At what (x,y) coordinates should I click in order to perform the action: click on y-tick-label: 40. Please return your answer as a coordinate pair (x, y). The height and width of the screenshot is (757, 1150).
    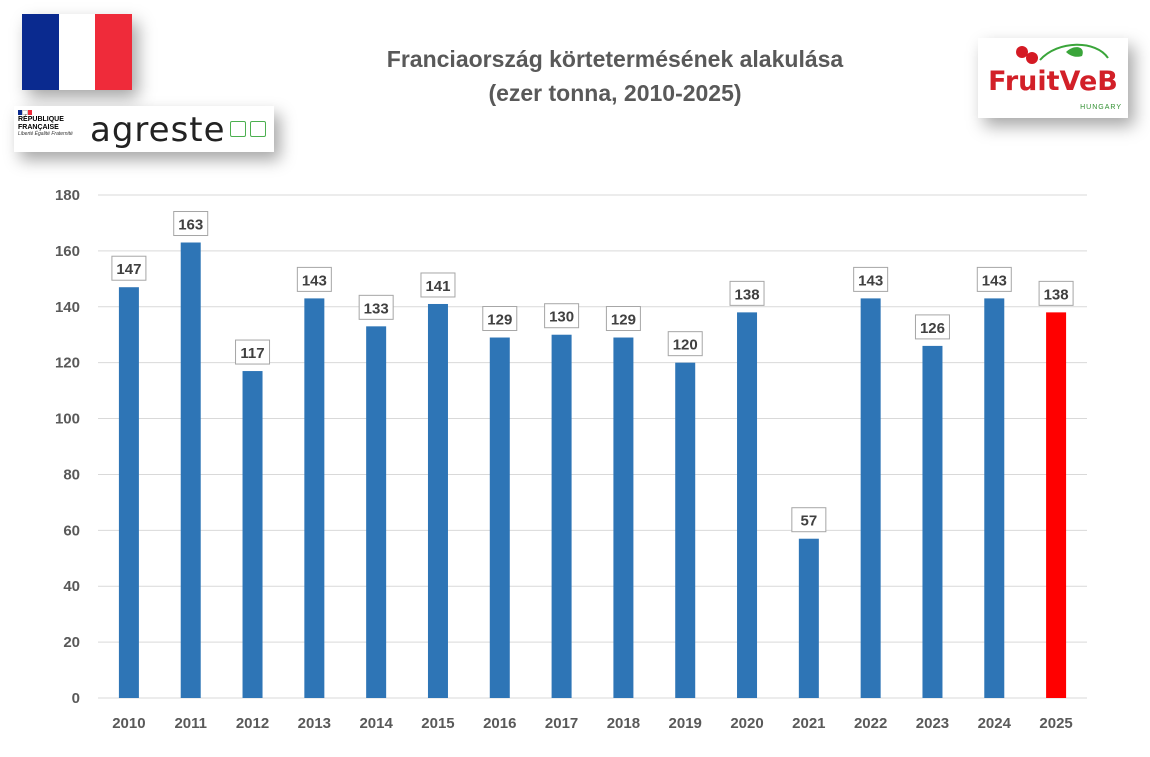
    Looking at the image, I should click on (71, 586).